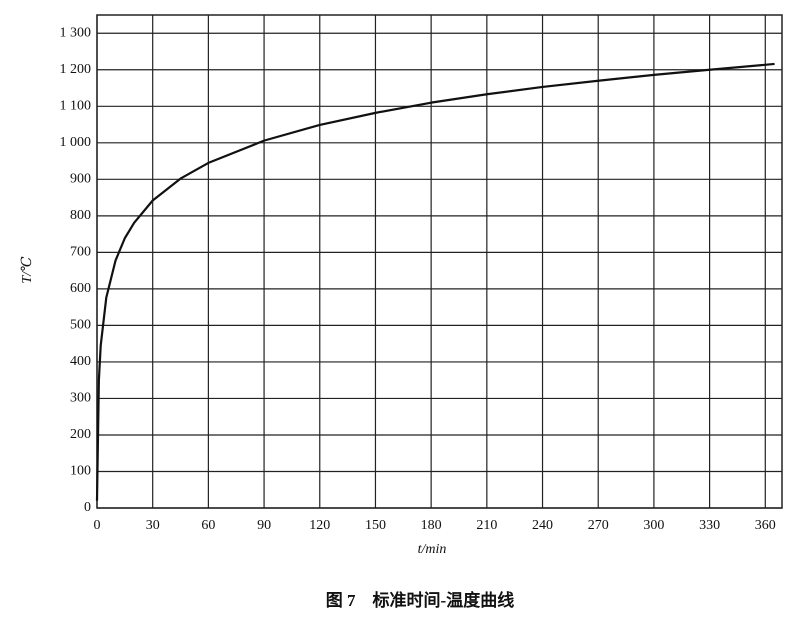 The width and height of the screenshot is (800, 626). Describe the element at coordinates (80, 215) in the screenshot. I see `y-tick-label: 800` at that location.